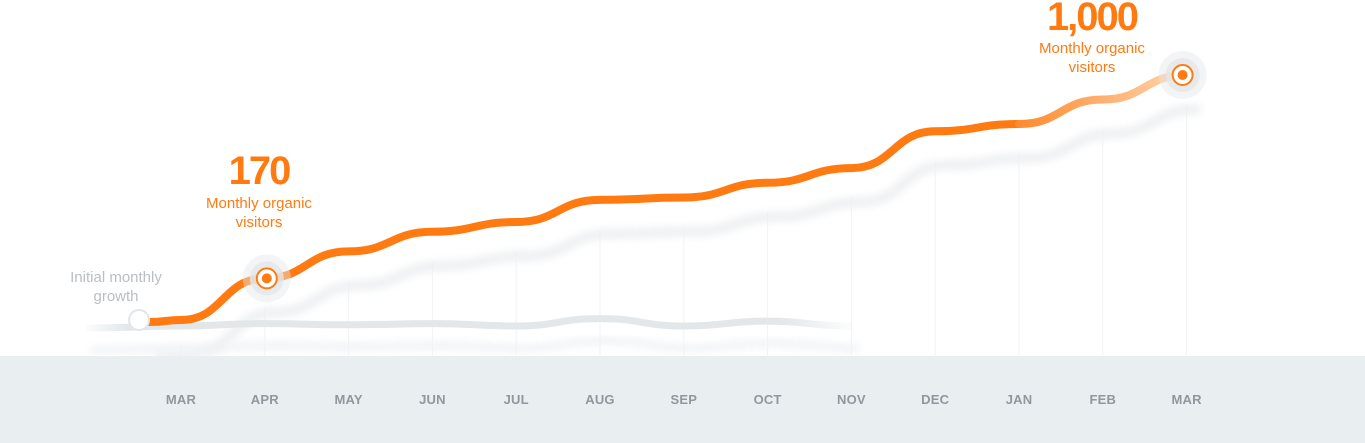  I want to click on x-tick-label: MAY, so click(348, 399).